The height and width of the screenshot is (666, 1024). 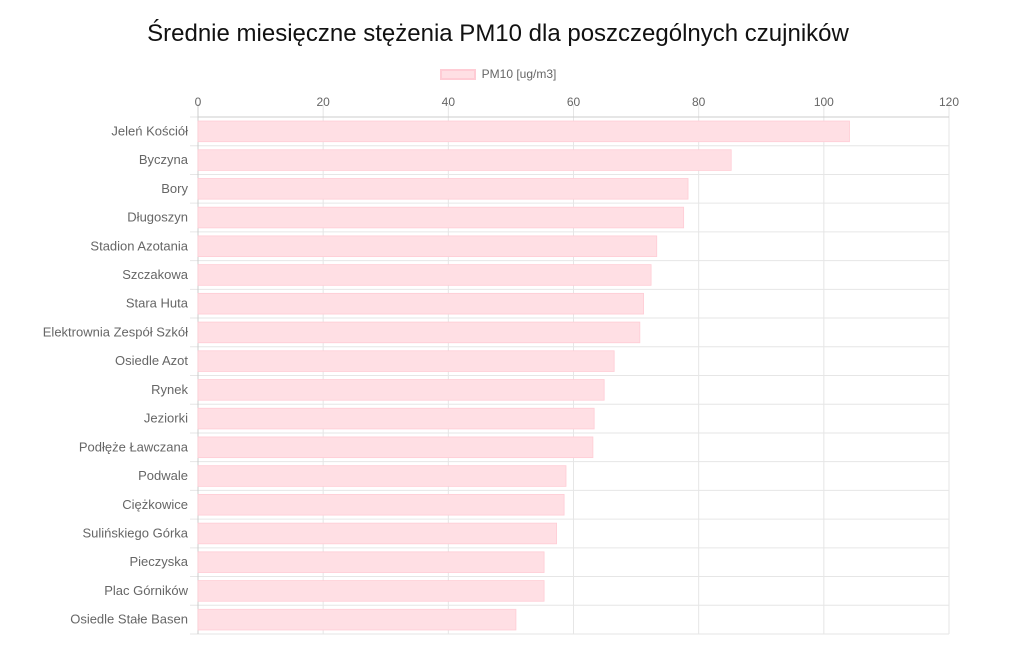 I want to click on legend: PM10 [ug/m3], so click(x=498, y=74).